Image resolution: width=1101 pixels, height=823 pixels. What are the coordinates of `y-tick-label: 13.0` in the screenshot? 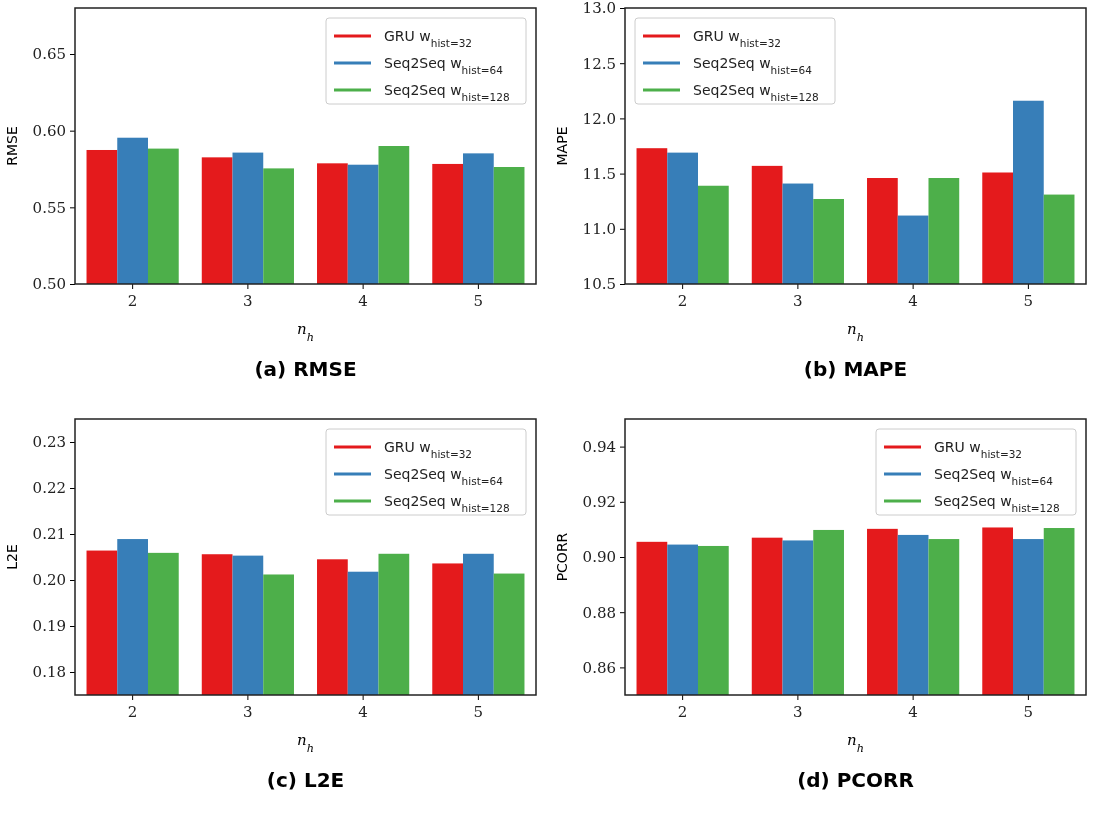 It's located at (599, 9).